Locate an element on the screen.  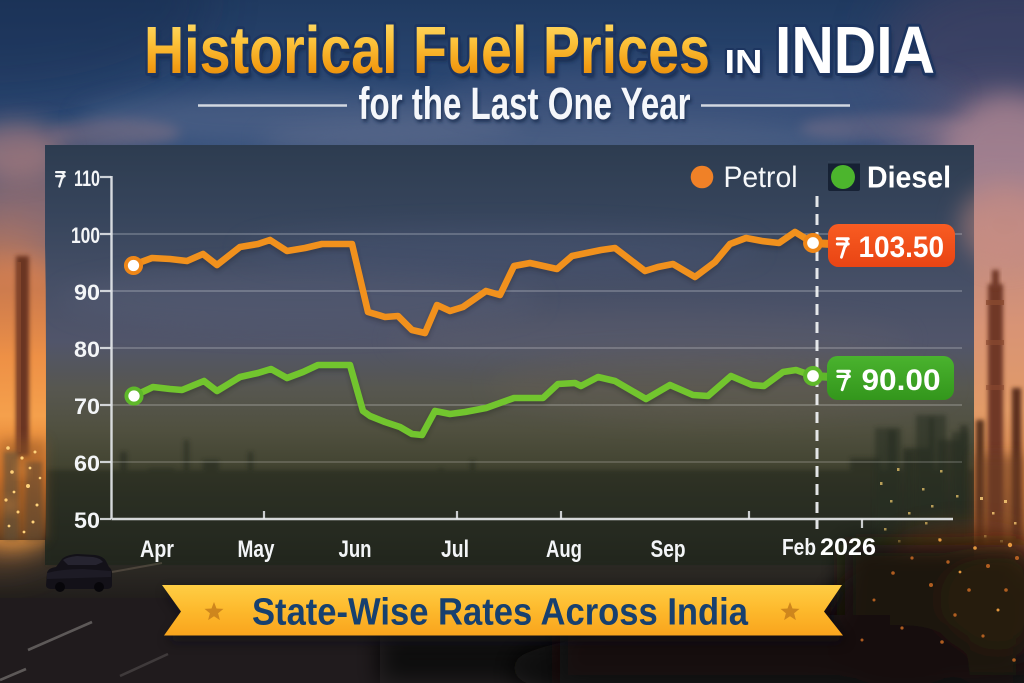
svg-text: 90.00 is located at coordinates (901, 380).